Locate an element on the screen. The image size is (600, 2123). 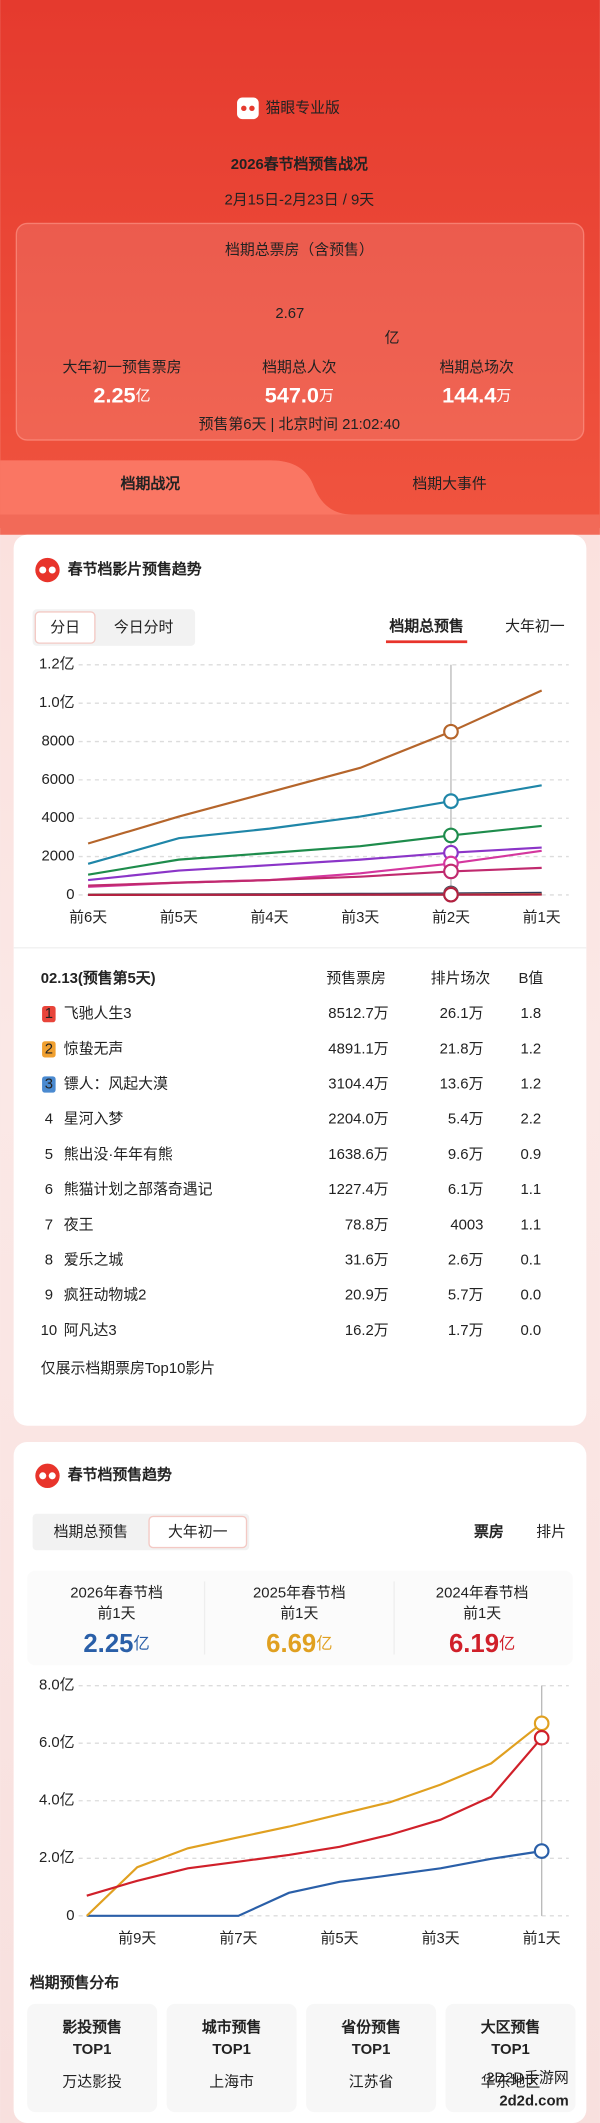
y-tick-label: 1.2亿 is located at coordinates (57, 664).